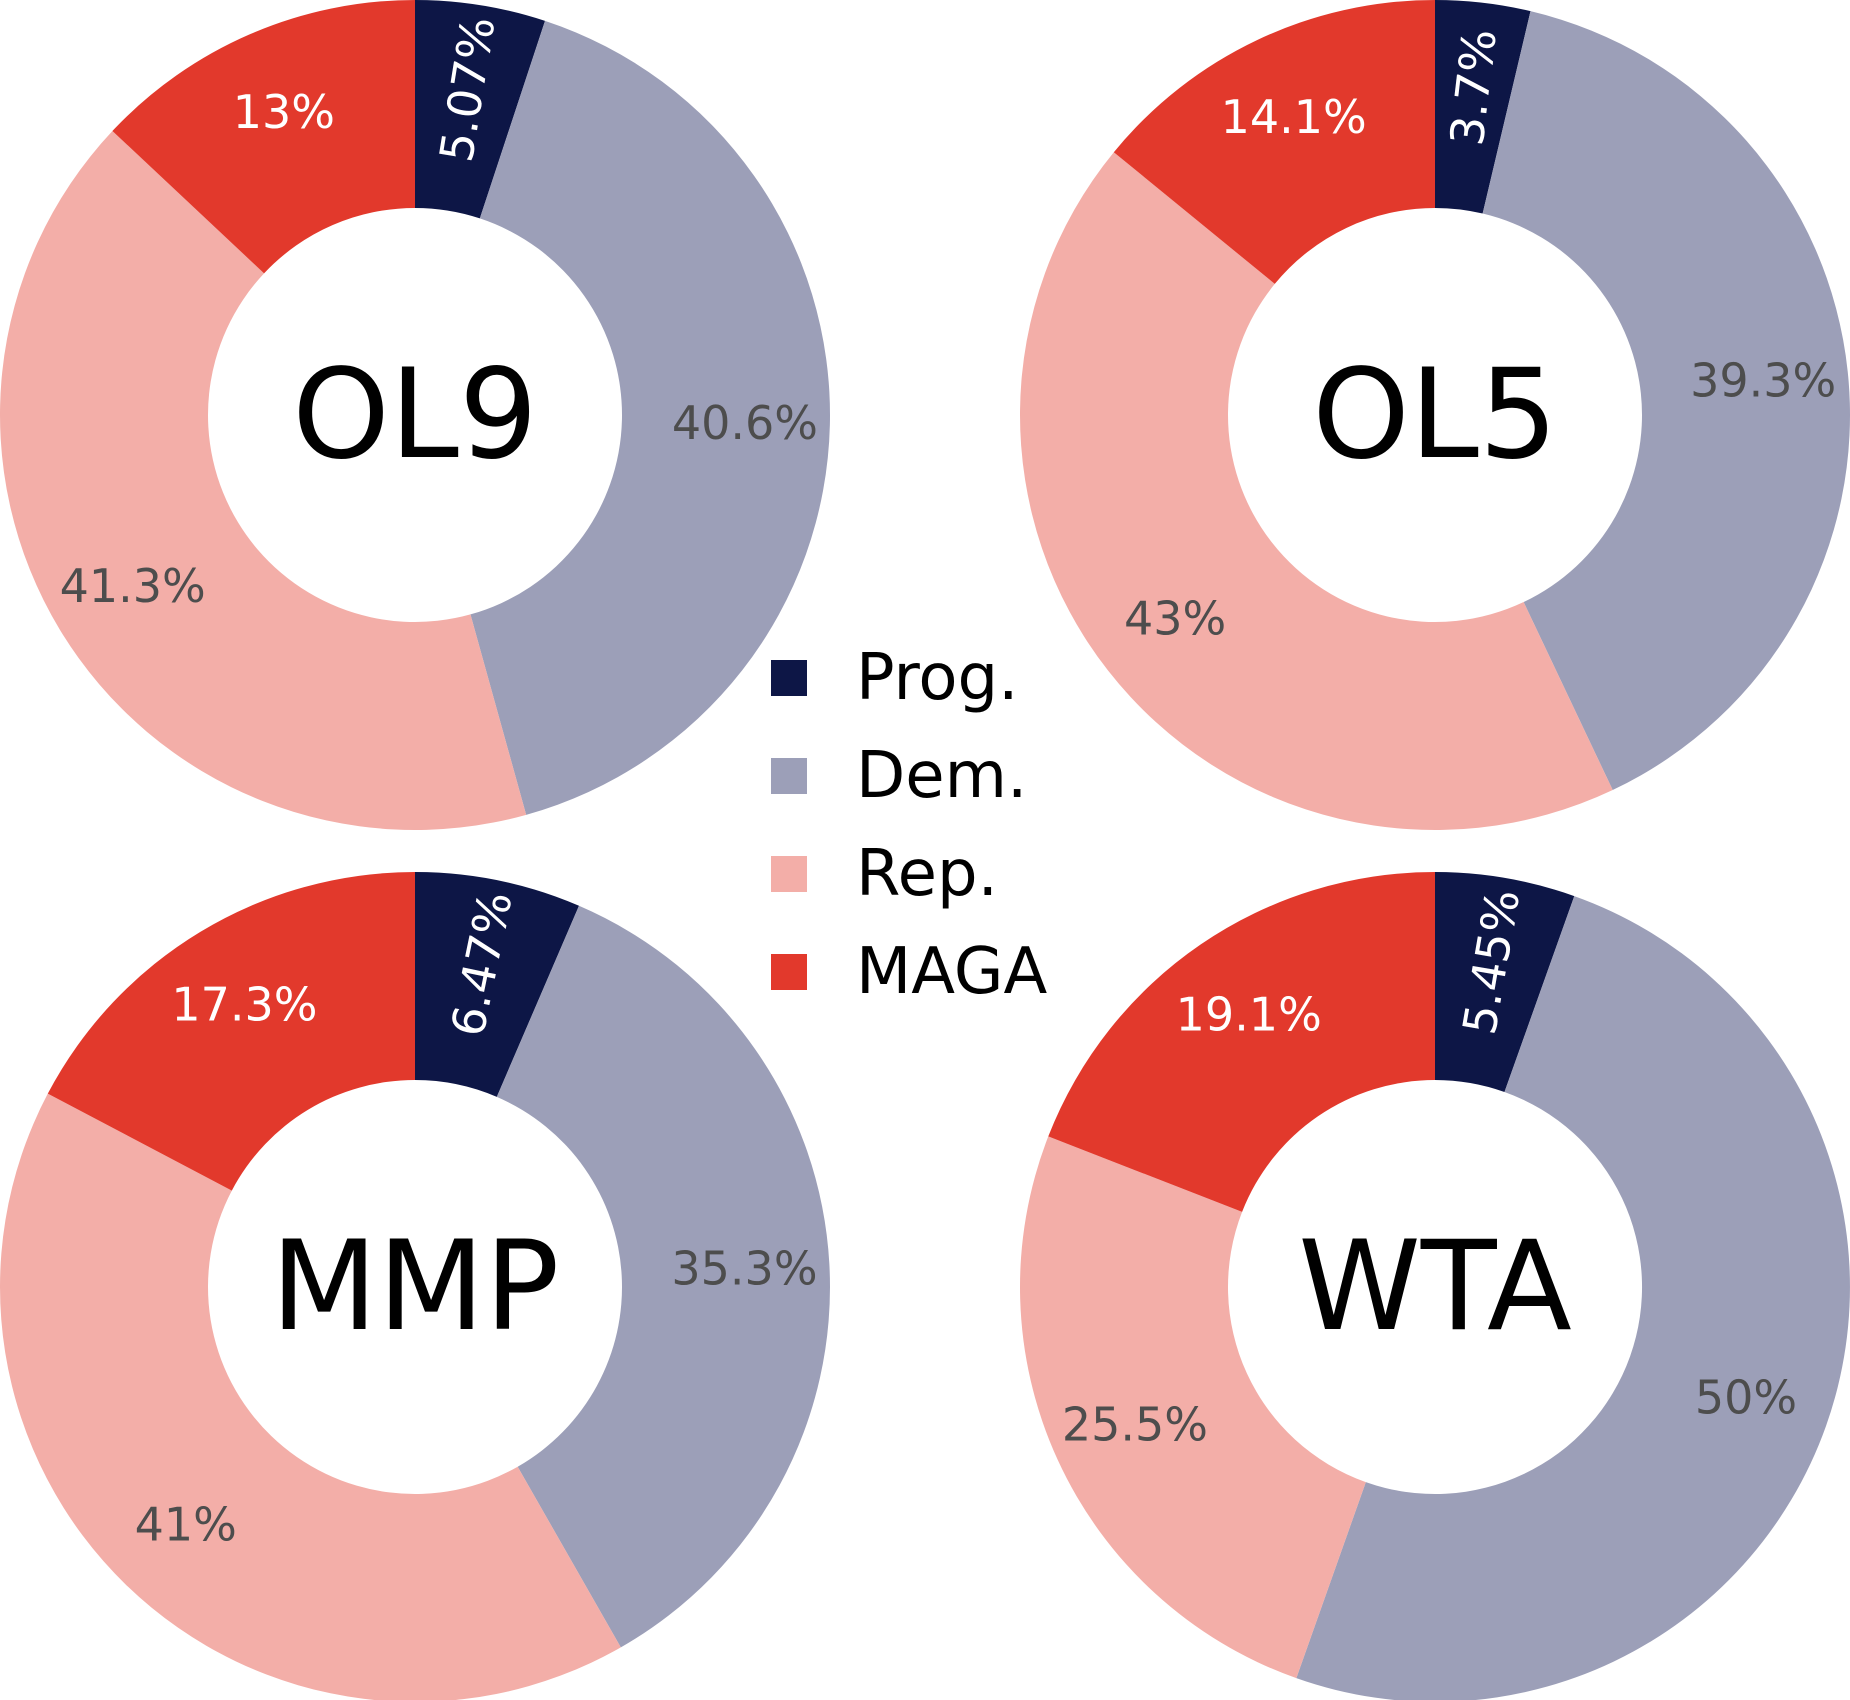  Describe the element at coordinates (909, 825) in the screenshot. I see `legend: Prog. Dem. Rep. MAGA` at that location.